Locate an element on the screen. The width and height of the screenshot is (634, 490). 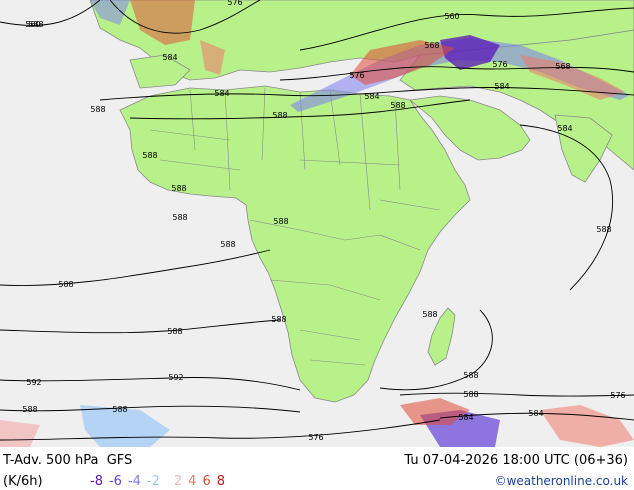
warm-advection-nw is located at coordinates (162, 22).